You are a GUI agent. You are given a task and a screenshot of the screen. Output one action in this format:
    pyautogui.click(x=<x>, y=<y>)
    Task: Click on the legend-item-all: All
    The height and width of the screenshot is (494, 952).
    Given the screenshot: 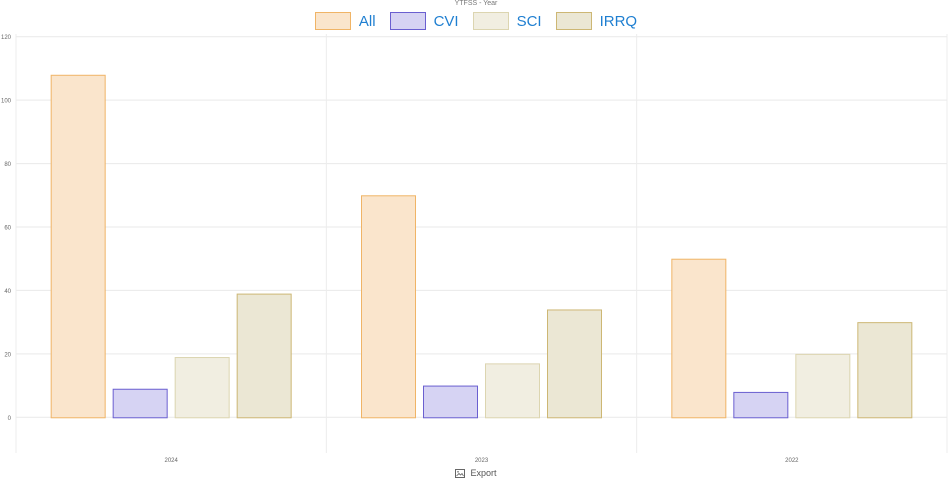 What is the action you would take?
    pyautogui.click(x=345, y=21)
    